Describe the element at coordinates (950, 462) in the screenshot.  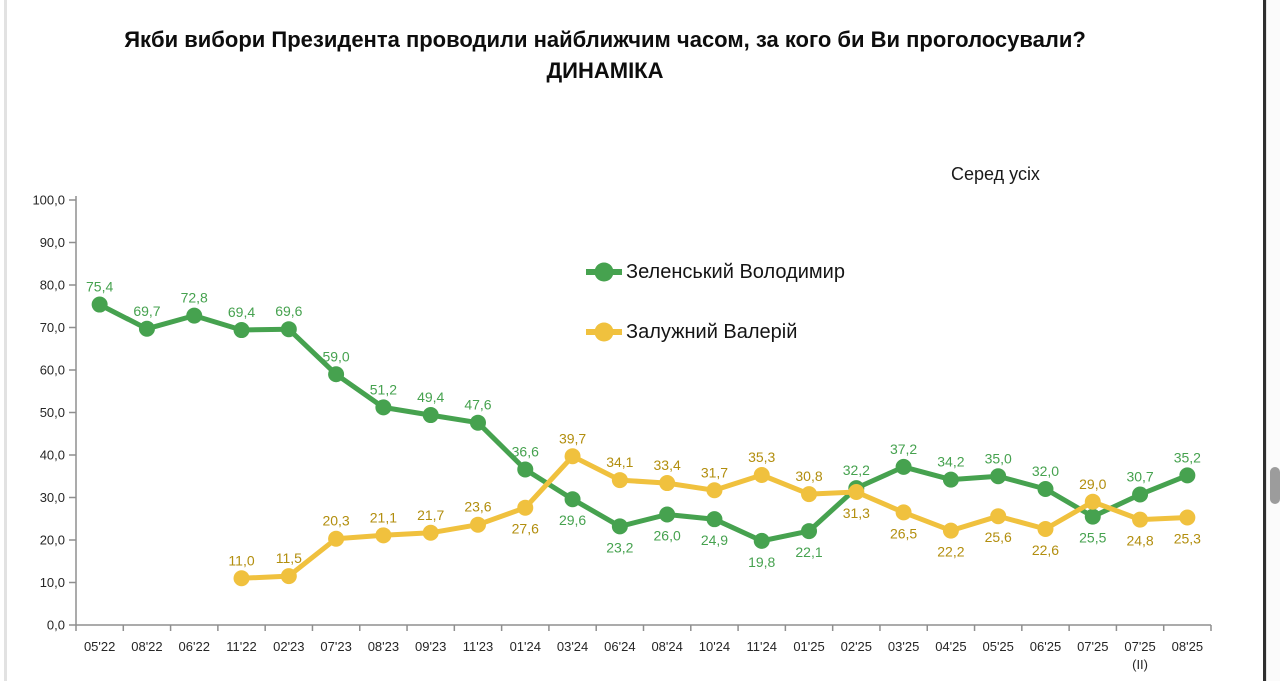
I see `data-point-label: 34,2` at that location.